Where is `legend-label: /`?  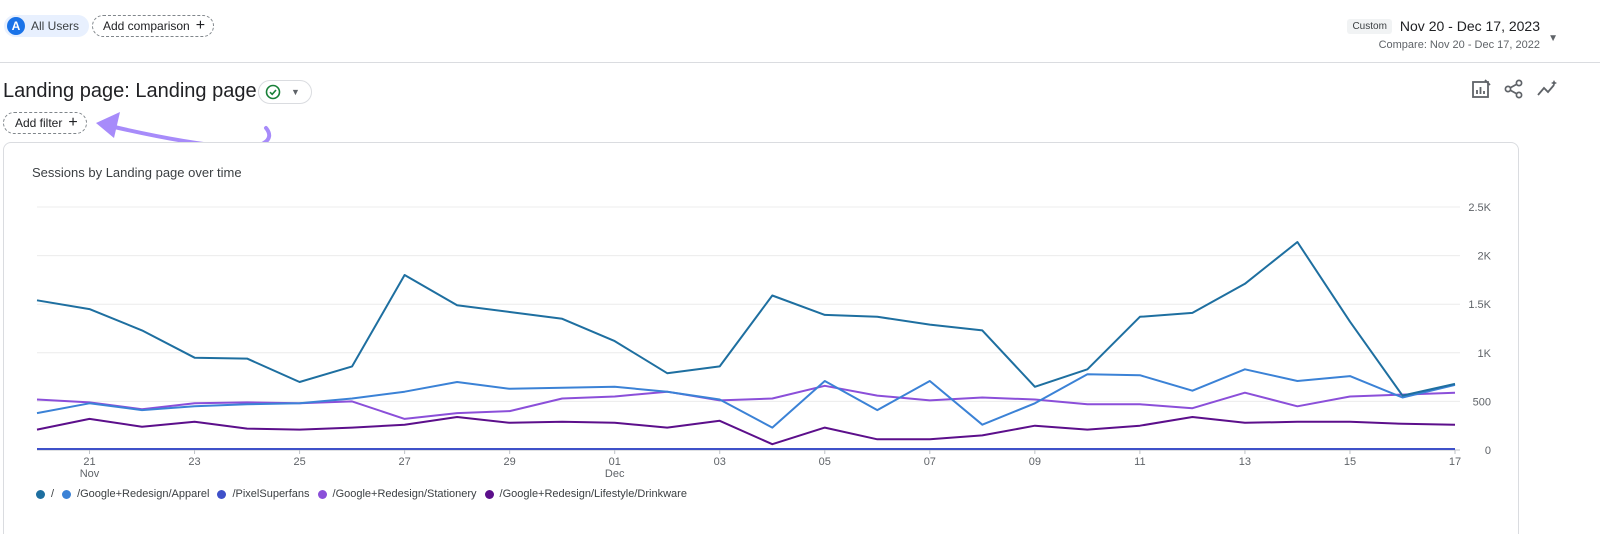 legend-label: / is located at coordinates (53, 494).